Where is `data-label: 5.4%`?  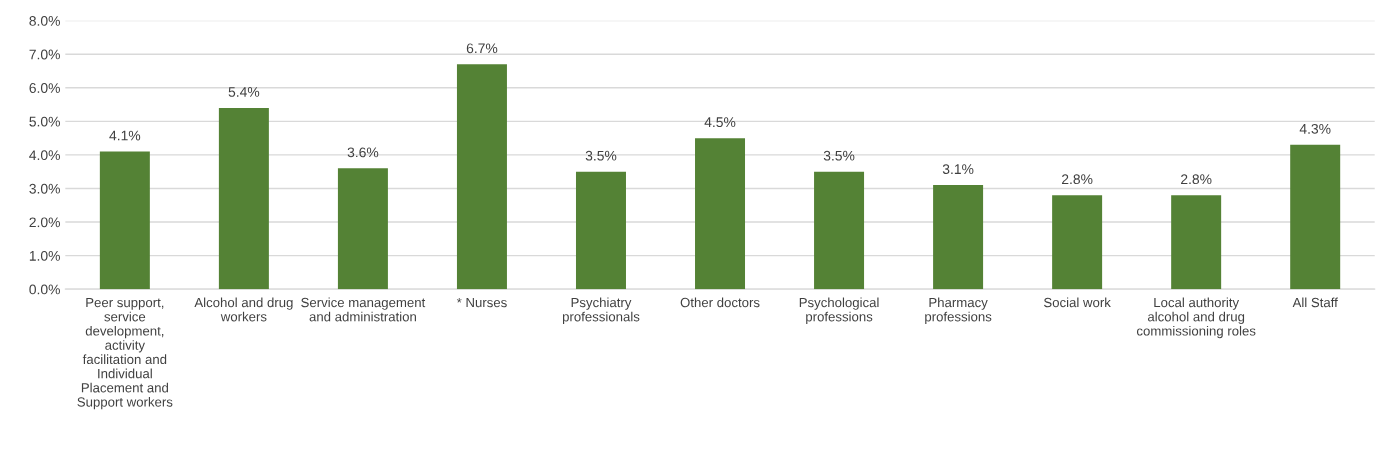 data-label: 5.4% is located at coordinates (244, 92).